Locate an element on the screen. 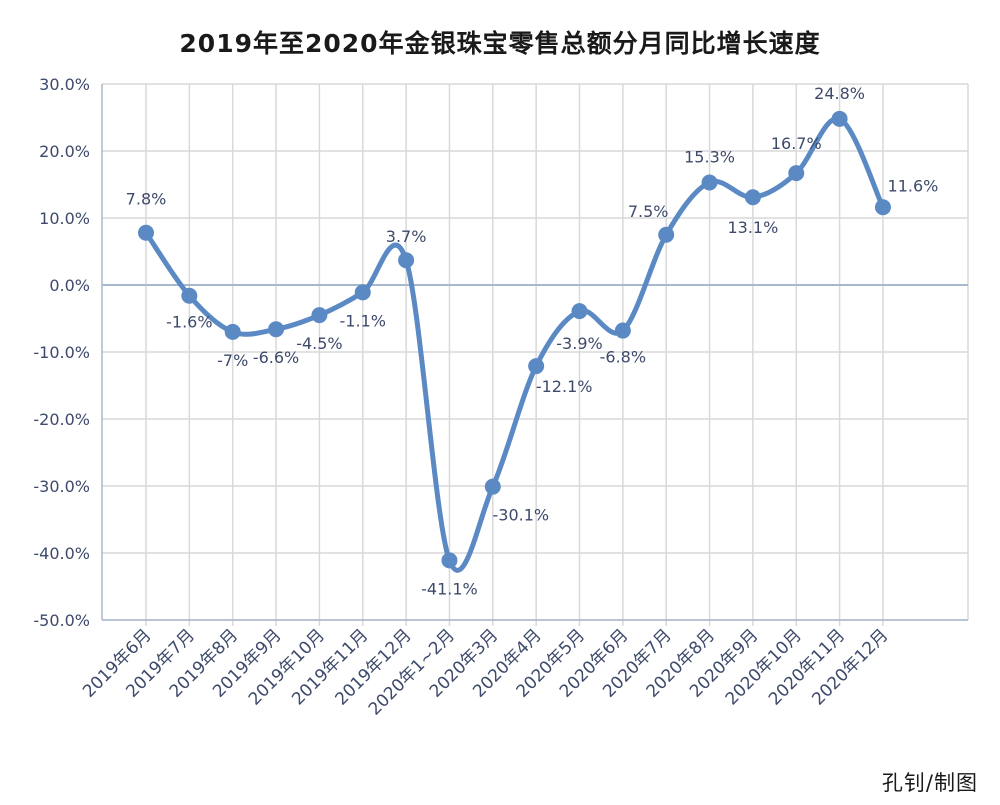 Image resolution: width=1000 pixels, height=805 pixels. data-label: -1.1% is located at coordinates (363, 320).